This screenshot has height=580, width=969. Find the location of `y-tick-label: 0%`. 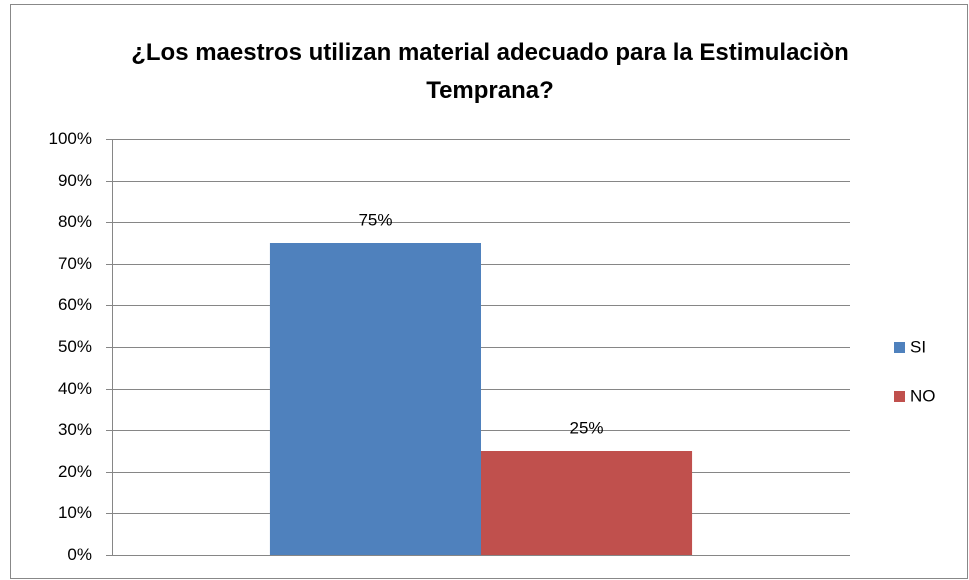

y-tick-label: 0% is located at coordinates (79, 554).